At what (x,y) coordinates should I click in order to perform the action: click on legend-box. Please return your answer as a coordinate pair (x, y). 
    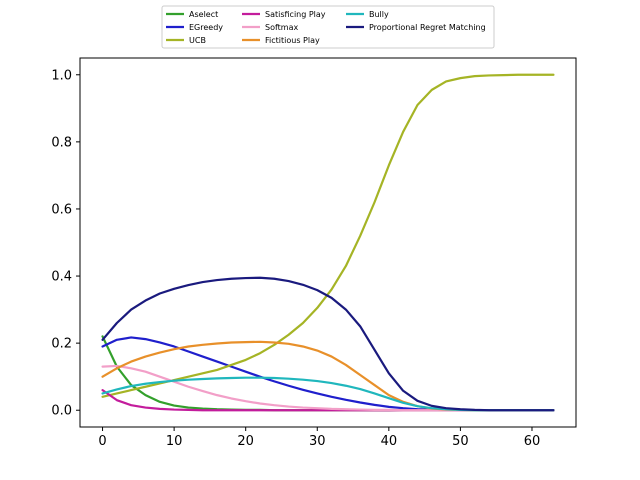
    Looking at the image, I should click on (328, 27).